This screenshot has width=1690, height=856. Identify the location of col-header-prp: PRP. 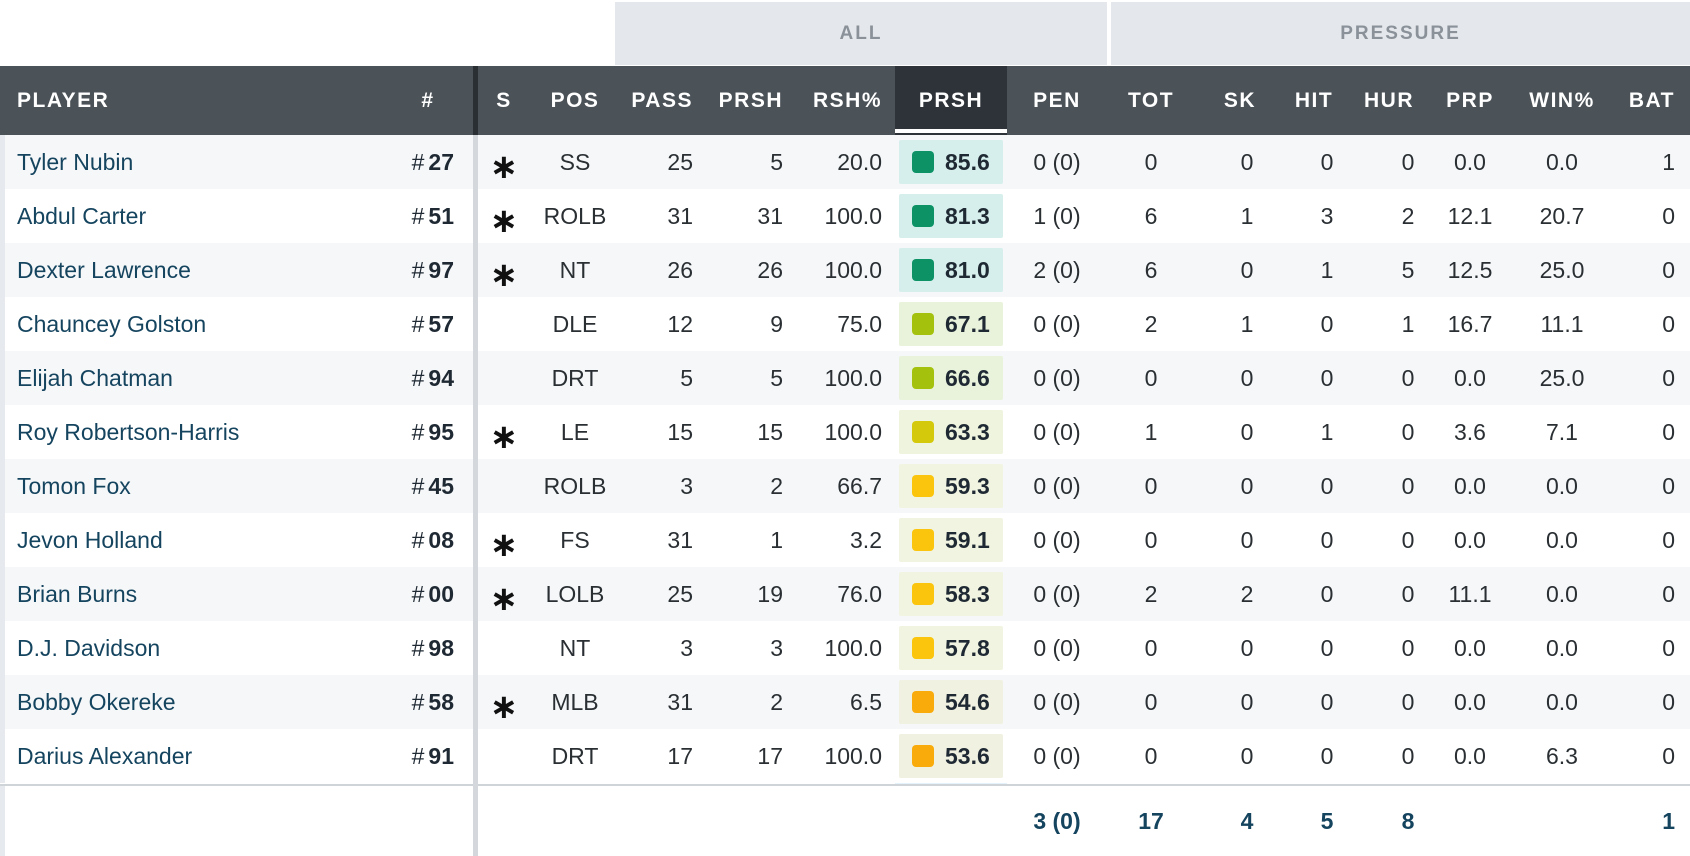
(1470, 100).